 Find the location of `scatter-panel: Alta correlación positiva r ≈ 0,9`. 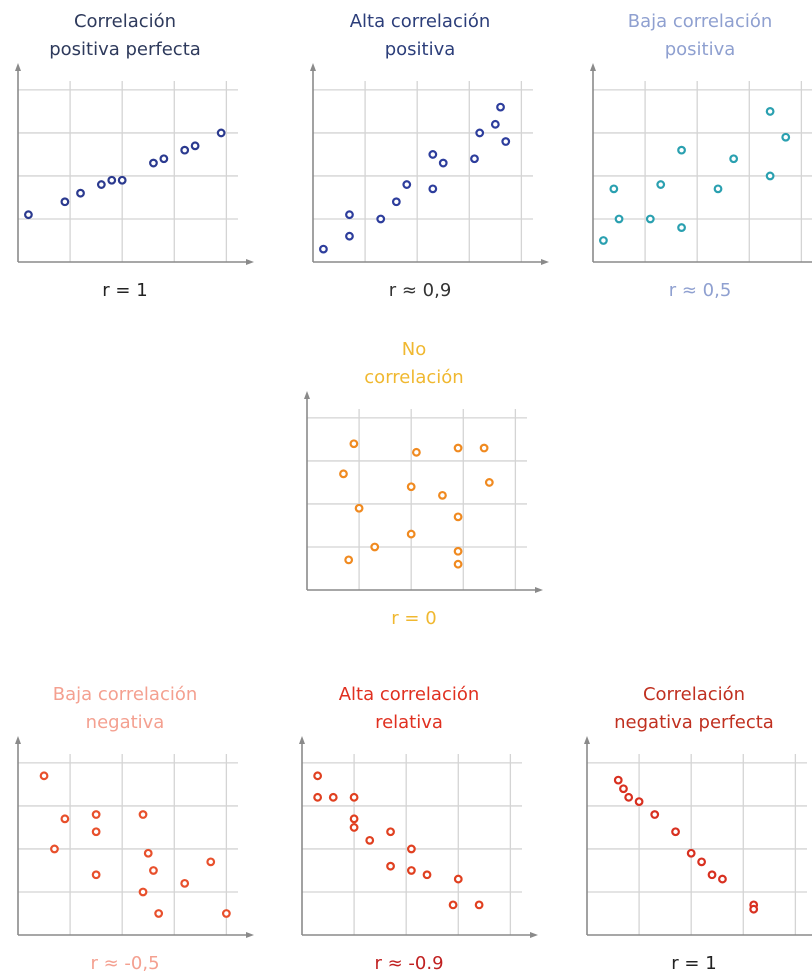

scatter-panel: Alta correlación positiva r ≈ 0,9 is located at coordinates (429, 156).